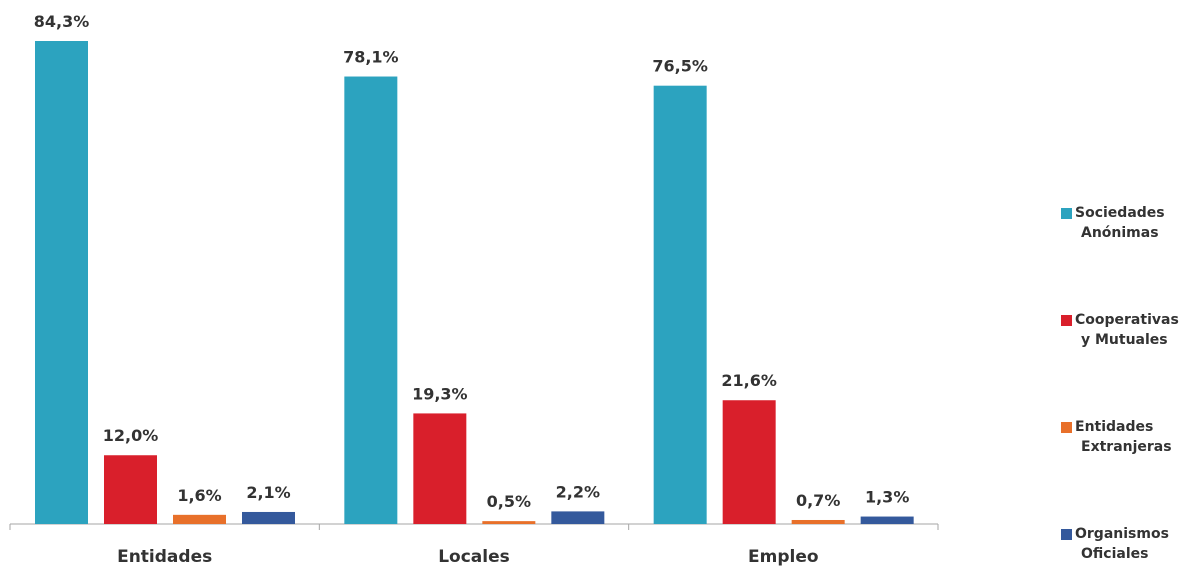  What do you see at coordinates (1113, 223) in the screenshot?
I see `legend-item-sociedades-anonimas: Sociedades Anónimas` at bounding box center [1113, 223].